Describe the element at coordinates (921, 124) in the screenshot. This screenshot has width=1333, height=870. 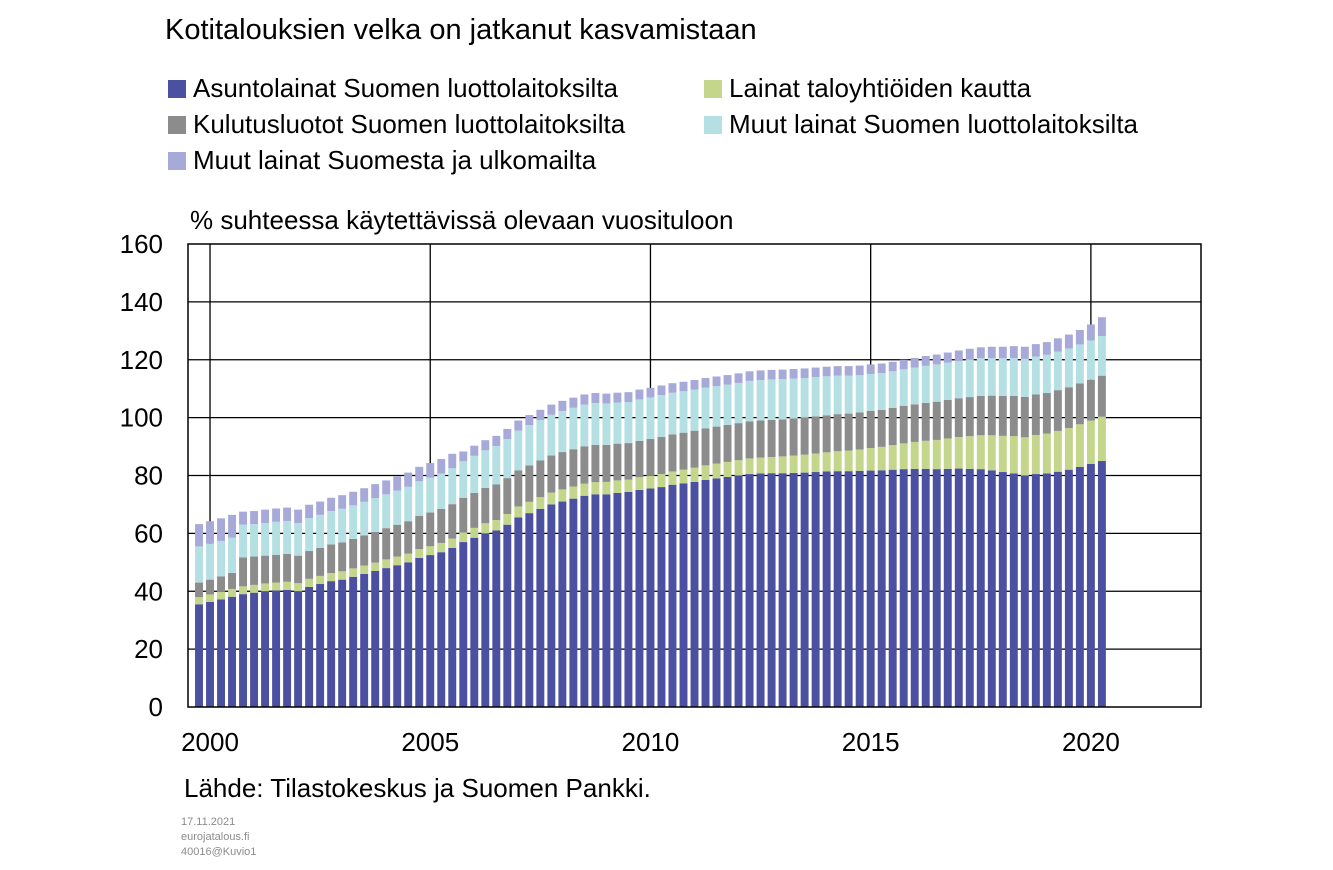
I see `legend-item-muut-luottolaitokset: Muut lainat Suomen luottolaitoksilta` at that location.